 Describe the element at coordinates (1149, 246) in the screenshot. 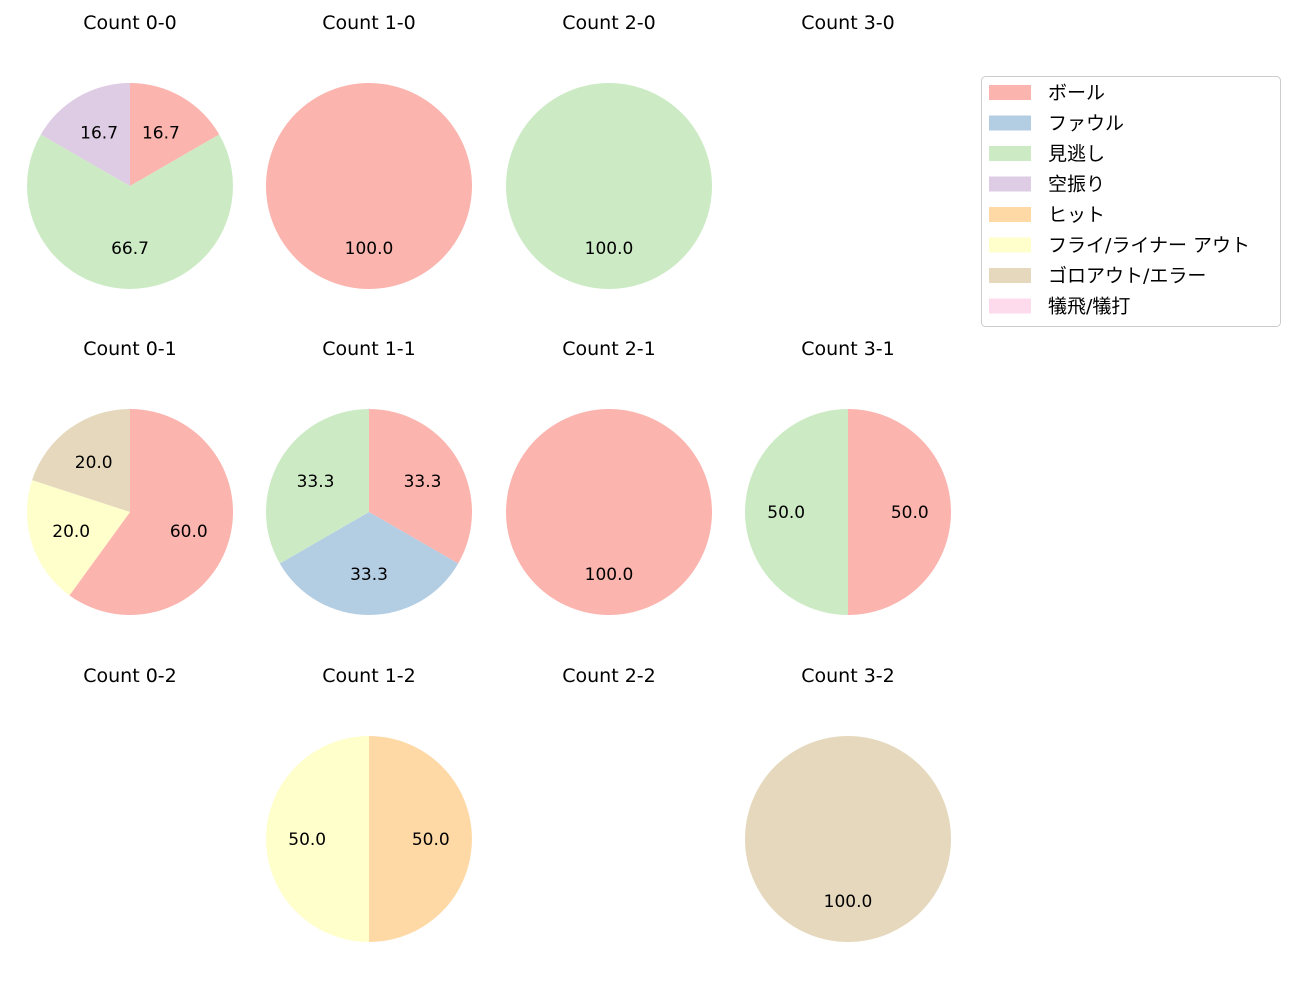

I see `legend-label: フライ/ライナー アウト` at that location.